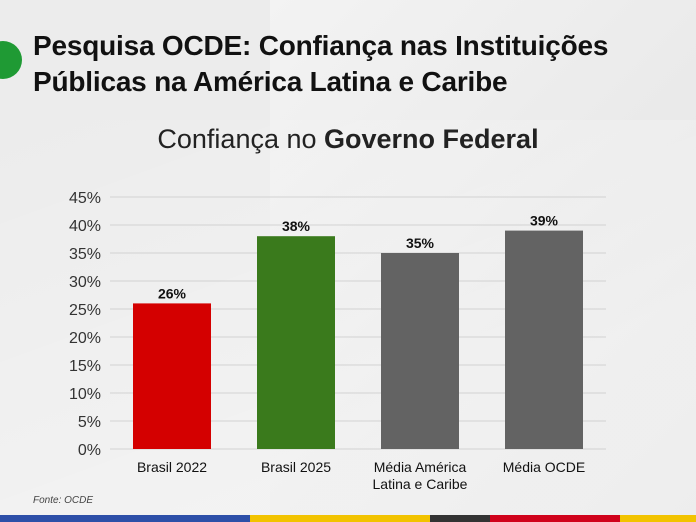  I want to click on y-tick-label: 40%, so click(85, 226).